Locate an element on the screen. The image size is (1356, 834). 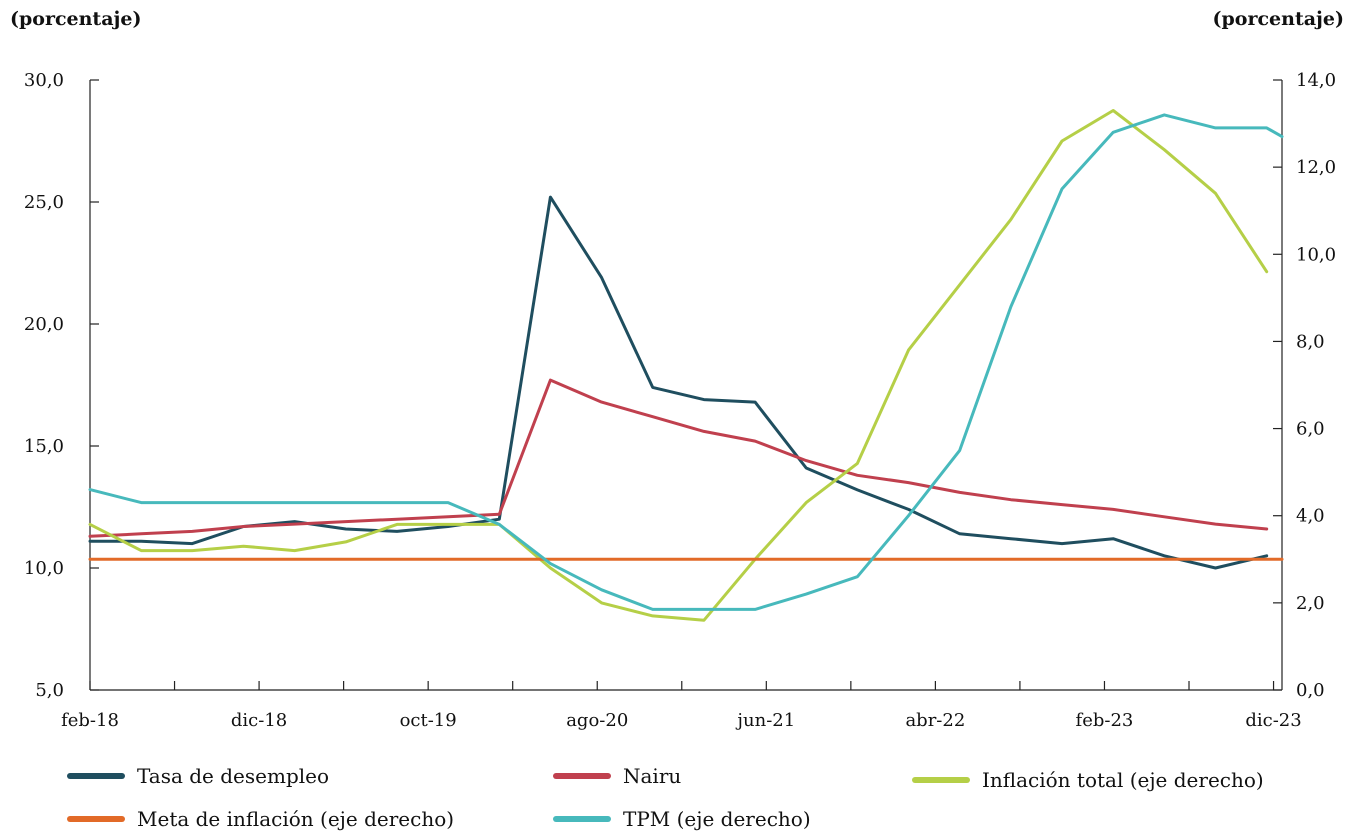
left-axis-unit: (porcentaje) is located at coordinates (76, 19).